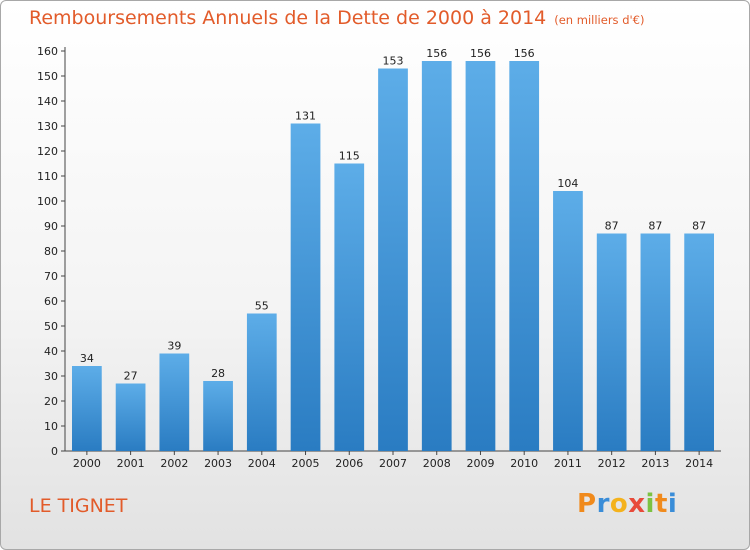  I want to click on bar-2014, so click(699, 342).